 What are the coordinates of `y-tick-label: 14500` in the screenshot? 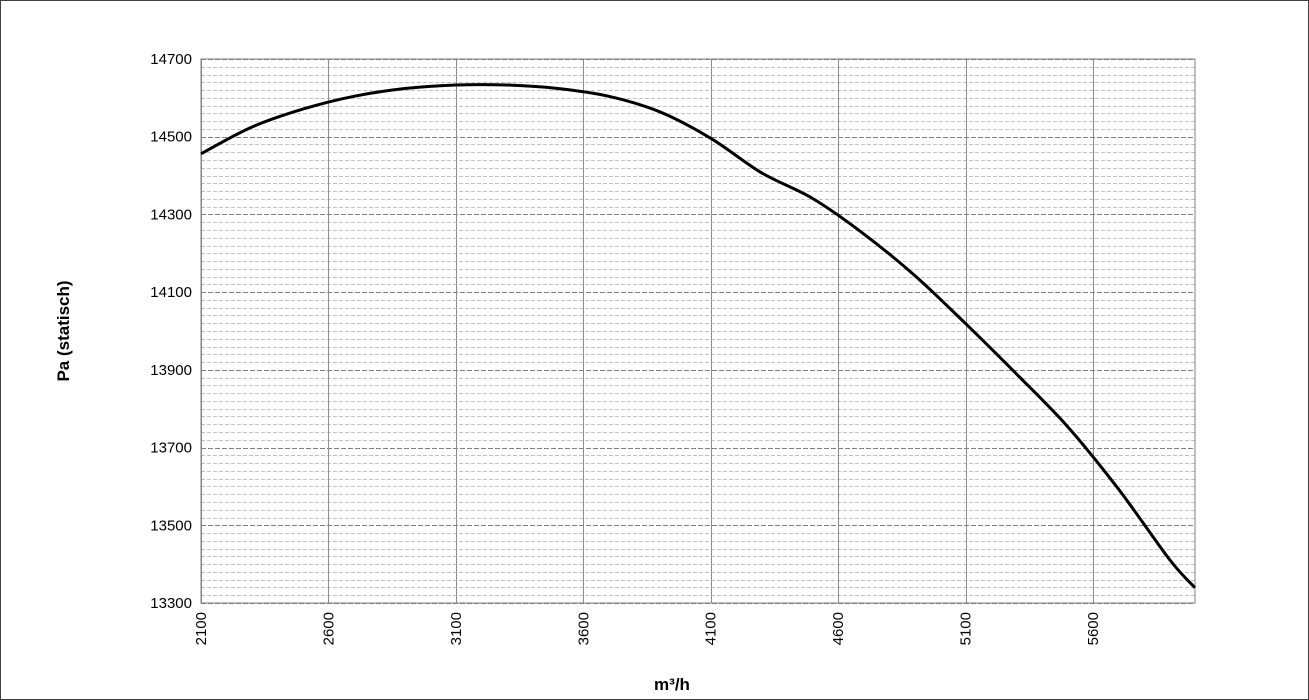 It's located at (171, 137).